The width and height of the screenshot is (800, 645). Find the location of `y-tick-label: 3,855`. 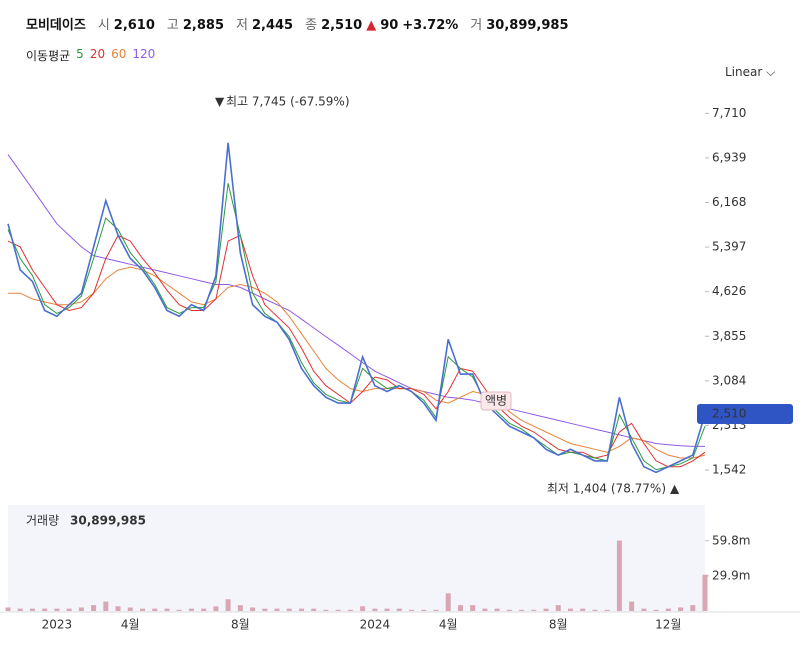

y-tick-label: 3,855 is located at coordinates (729, 336).